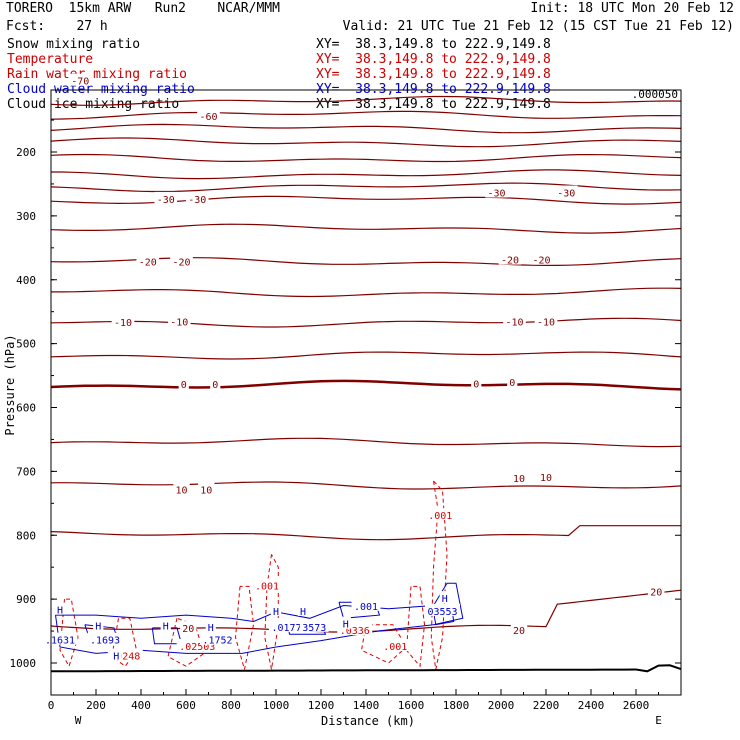  What do you see at coordinates (74, 44) in the screenshot?
I see `legend-snow-name: Snow mixing ratio` at bounding box center [74, 44].